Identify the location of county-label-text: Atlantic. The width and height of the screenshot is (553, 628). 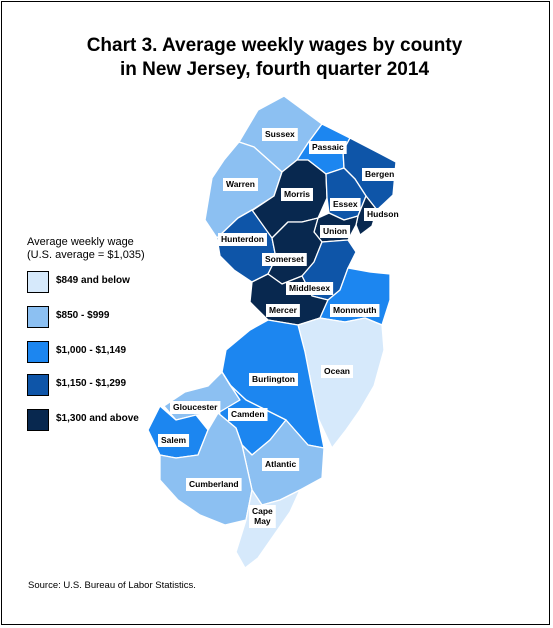
(280, 464).